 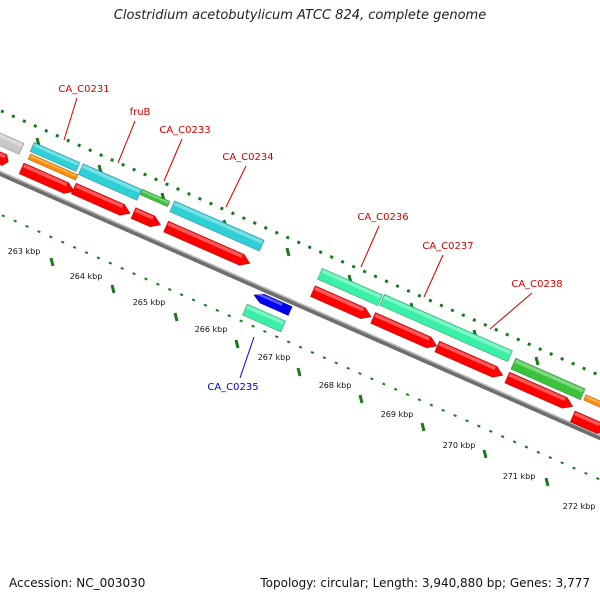 I want to click on gene-label: CA_C0238, so click(x=536, y=284).